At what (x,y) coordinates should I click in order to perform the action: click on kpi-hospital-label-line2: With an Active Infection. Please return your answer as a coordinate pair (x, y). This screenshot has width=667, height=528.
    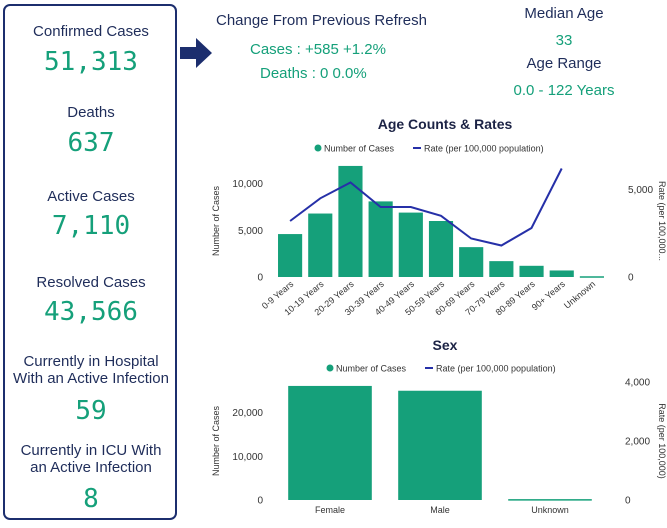
    Looking at the image, I should click on (91, 378).